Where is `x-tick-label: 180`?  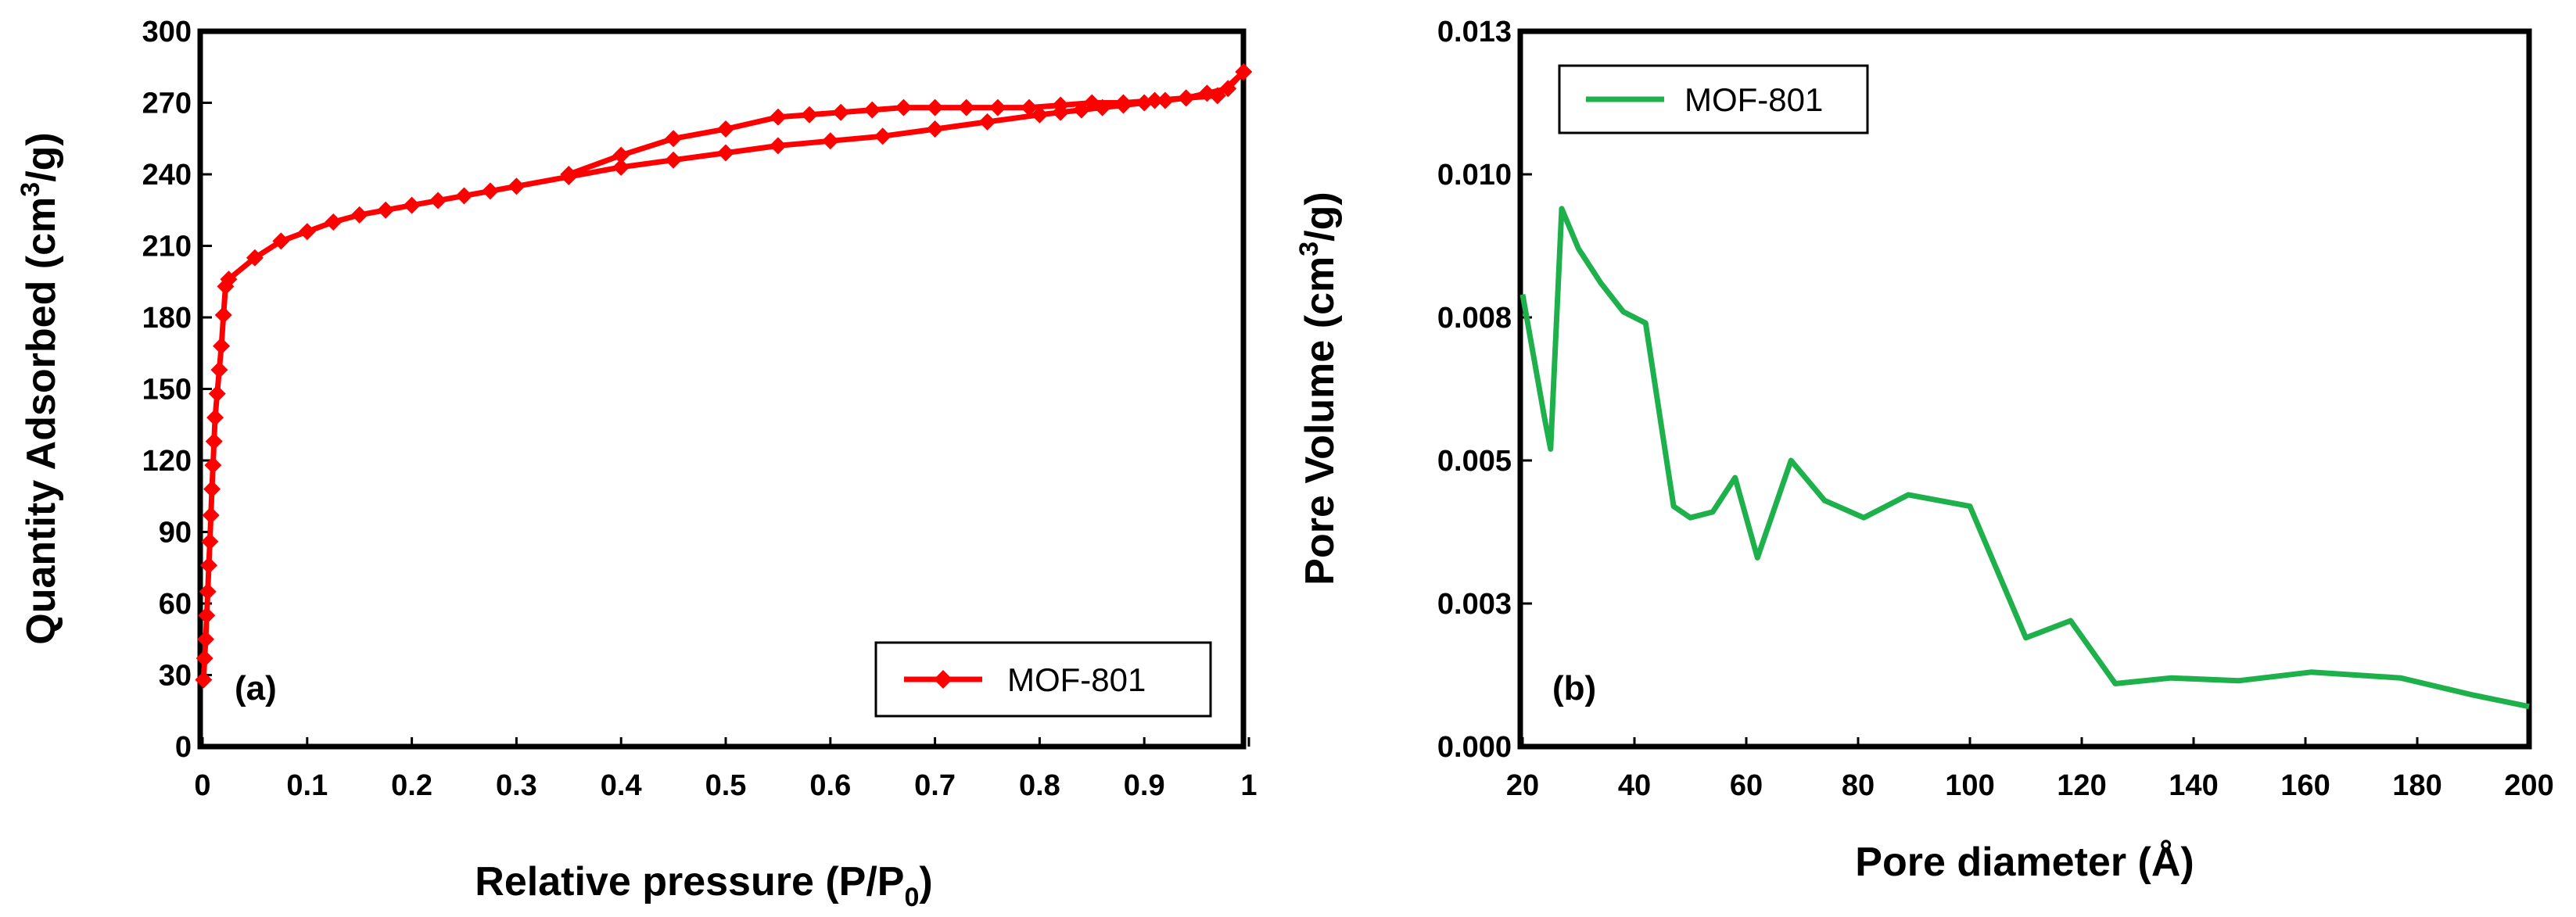
x-tick-label: 180 is located at coordinates (2416, 785).